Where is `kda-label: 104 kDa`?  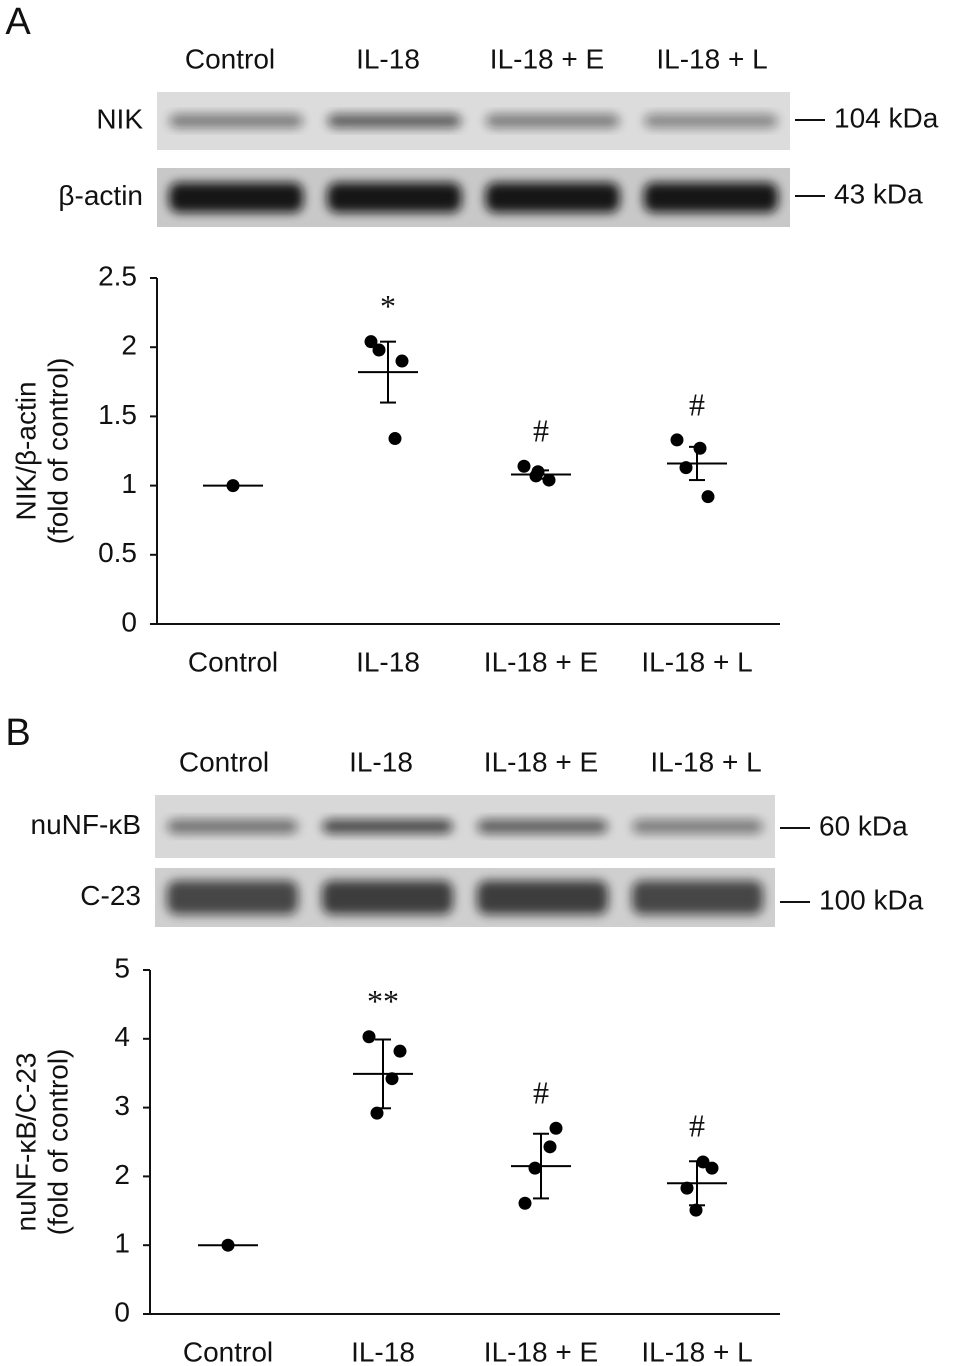
kda-label: 104 kDa is located at coordinates (886, 117).